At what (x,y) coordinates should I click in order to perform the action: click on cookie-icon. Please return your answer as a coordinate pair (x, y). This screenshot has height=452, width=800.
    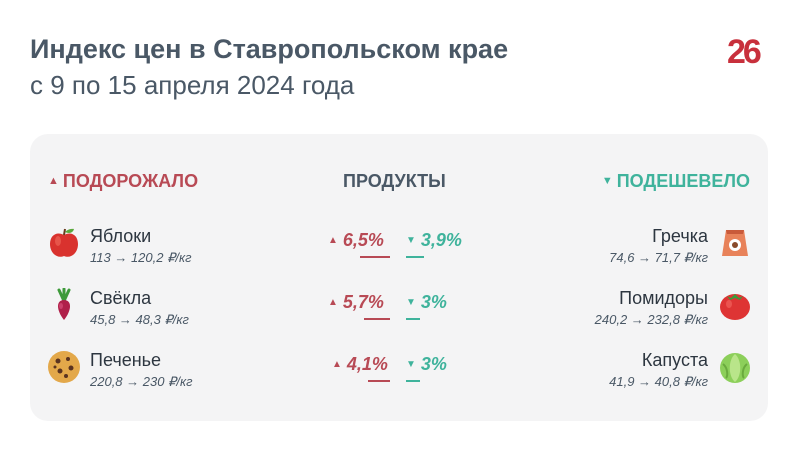
    Looking at the image, I should click on (64, 367).